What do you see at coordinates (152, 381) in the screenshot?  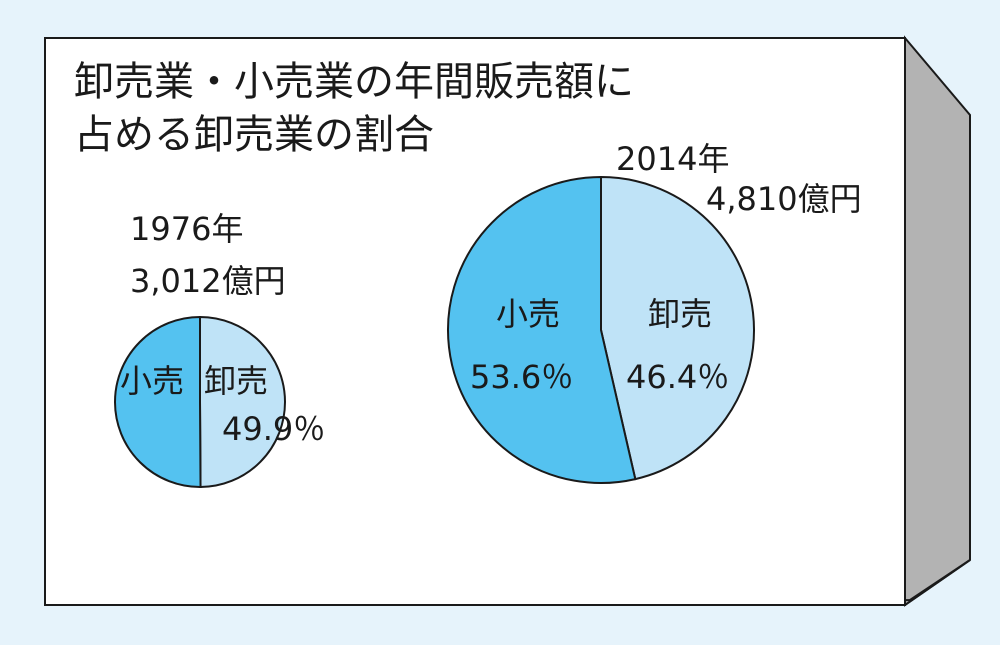 I see `pie-1976-retail-label: 小売` at bounding box center [152, 381].